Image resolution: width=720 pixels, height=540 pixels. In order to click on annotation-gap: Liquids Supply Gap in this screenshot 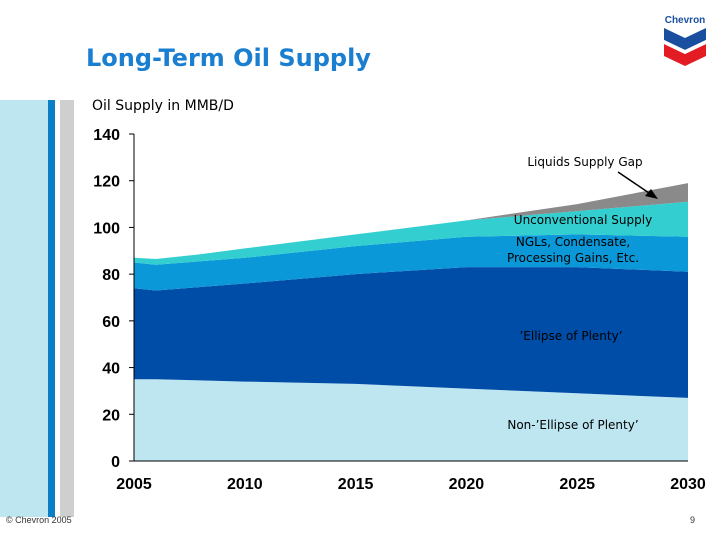, I will do `click(584, 162)`.